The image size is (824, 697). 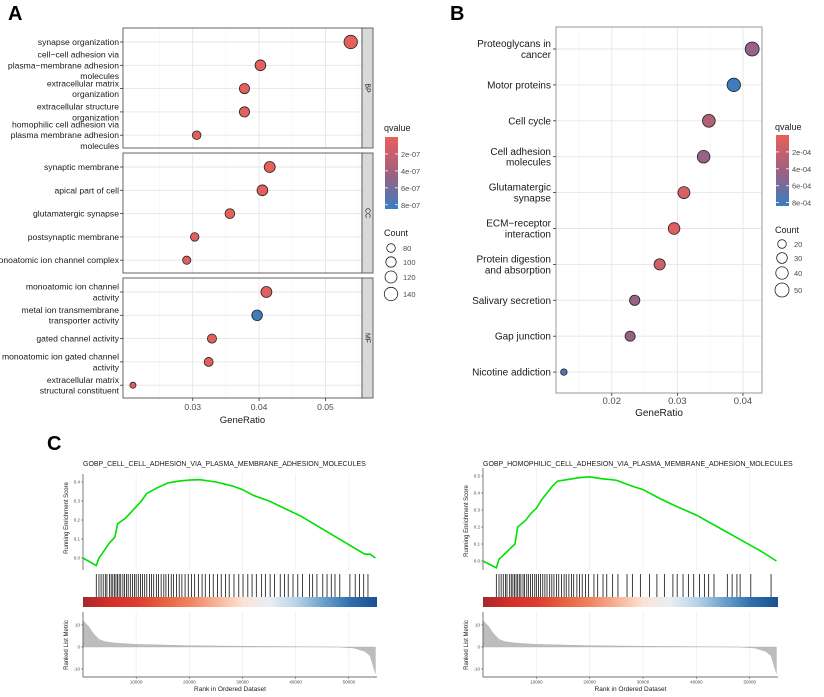 I want to click on metric-y-tick-label: 0, so click(x=78, y=647).